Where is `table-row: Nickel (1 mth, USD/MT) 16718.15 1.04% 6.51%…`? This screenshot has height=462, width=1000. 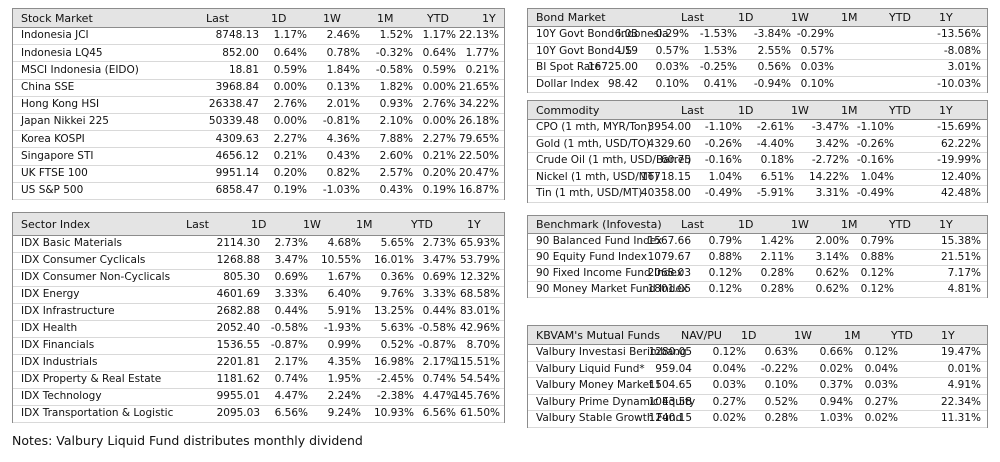 table-row: Nickel (1 mth, USD/MT) 16718.15 1.04% 6.51%… is located at coordinates (757, 177).